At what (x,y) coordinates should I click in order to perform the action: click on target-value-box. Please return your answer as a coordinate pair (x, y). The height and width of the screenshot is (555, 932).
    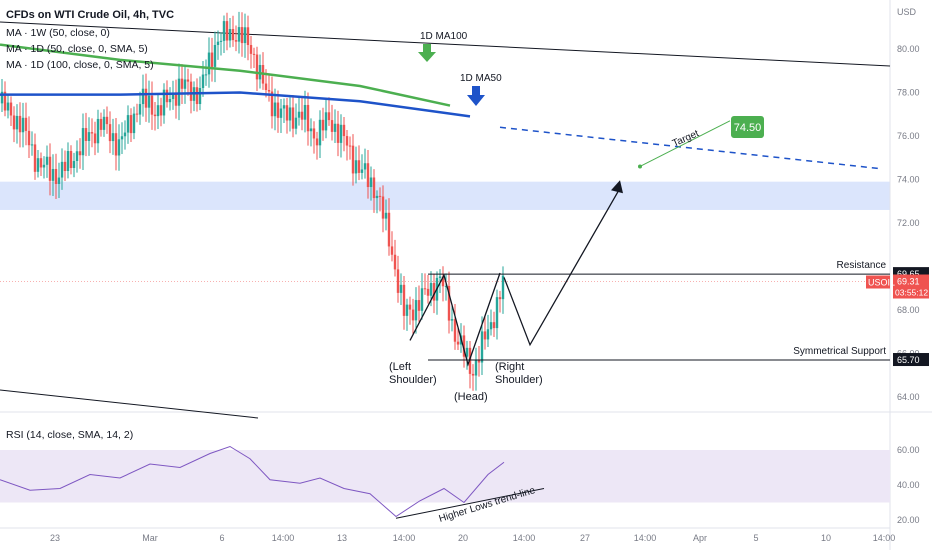
    Looking at the image, I should click on (747, 127).